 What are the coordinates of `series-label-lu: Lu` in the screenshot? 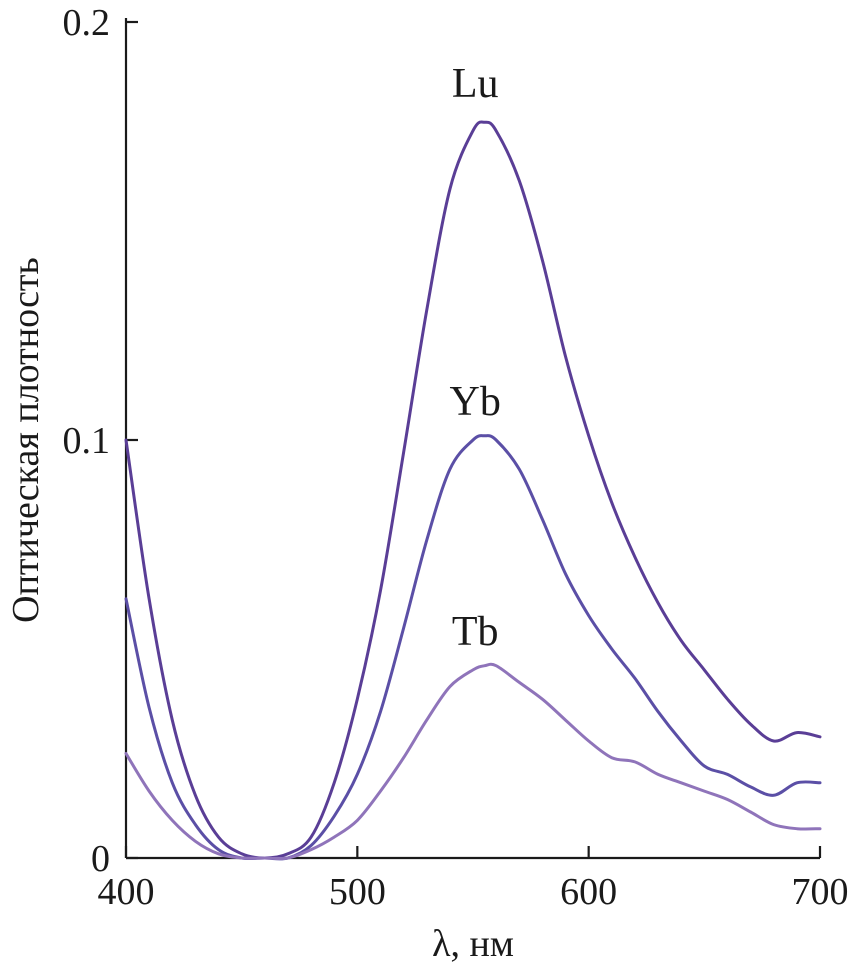 It's located at (475, 84).